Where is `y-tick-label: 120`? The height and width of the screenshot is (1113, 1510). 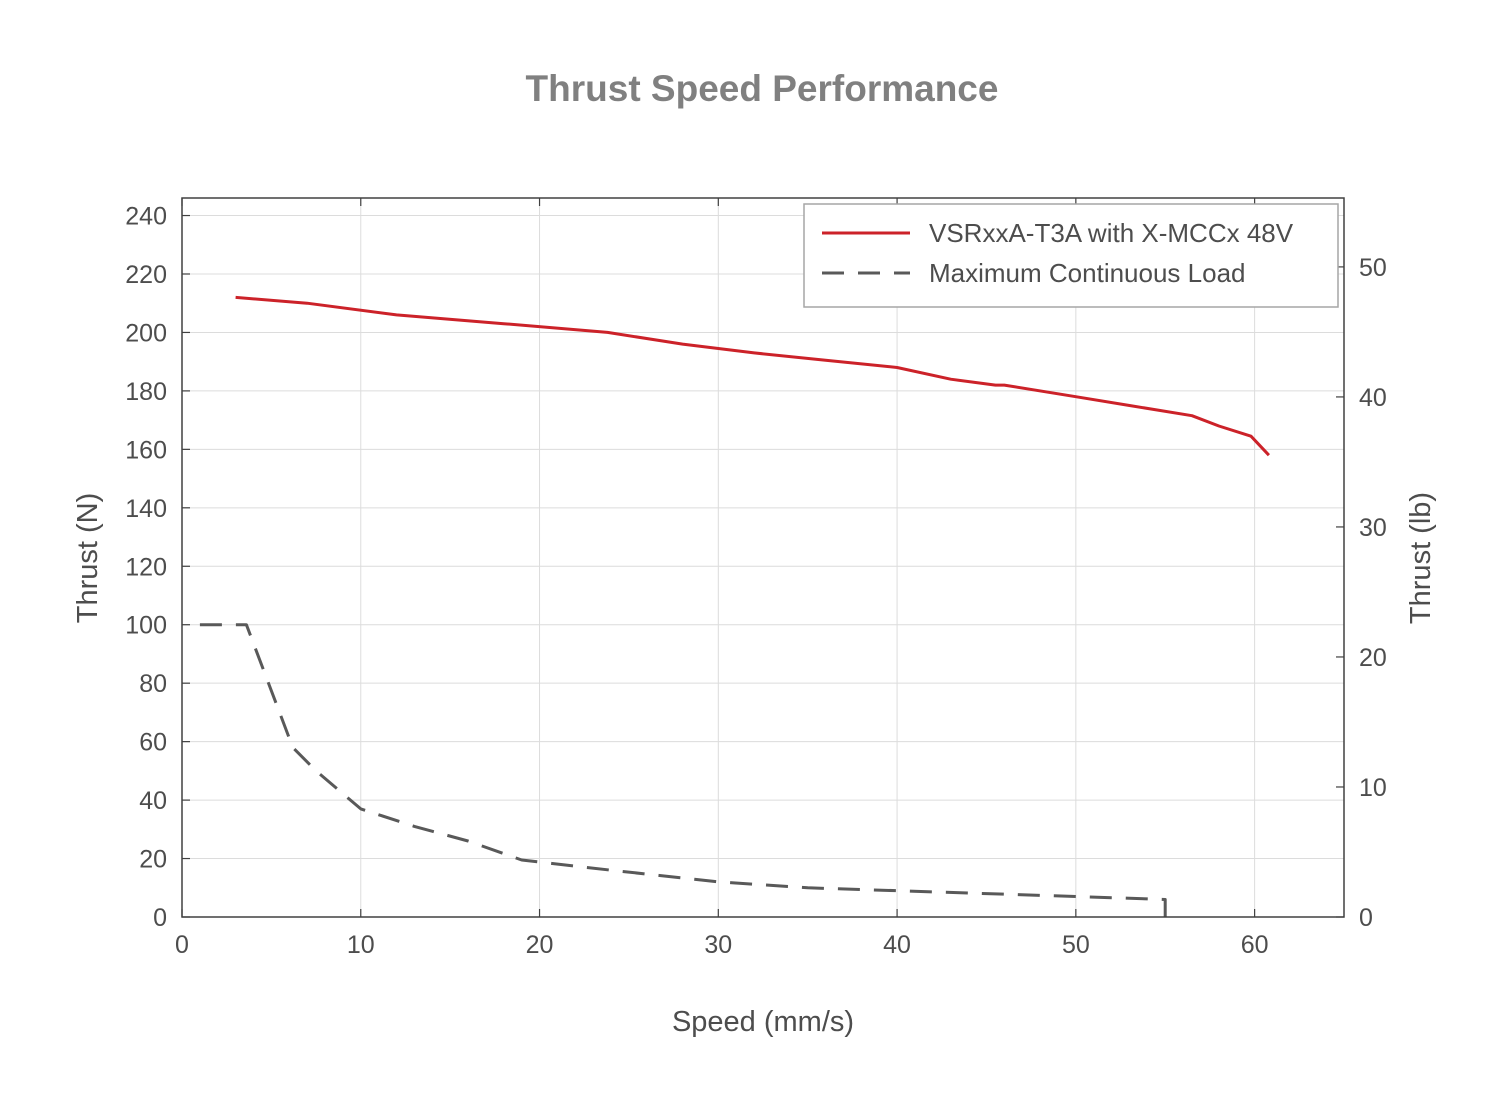
y-tick-label: 120 is located at coordinates (146, 567).